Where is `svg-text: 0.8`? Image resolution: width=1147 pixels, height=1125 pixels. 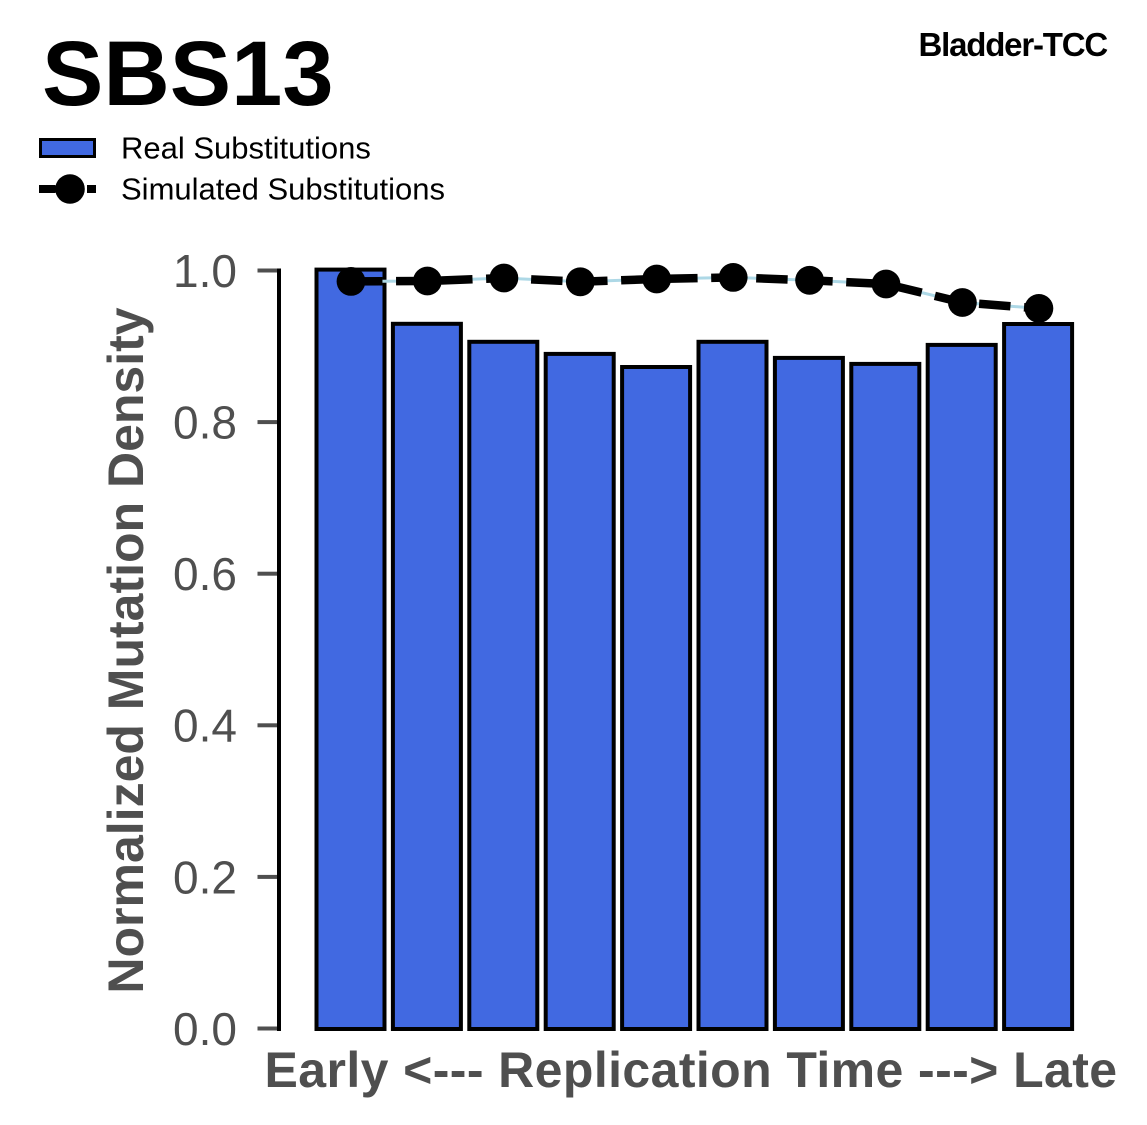
svg-text: 0.8 is located at coordinates (205, 423).